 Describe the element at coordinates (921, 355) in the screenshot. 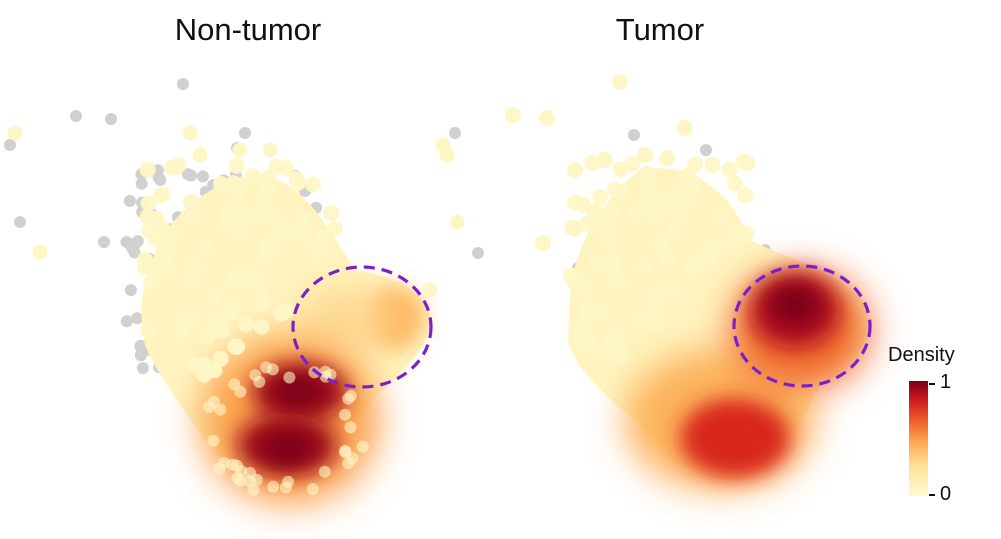

I see `legend-title: Density` at that location.